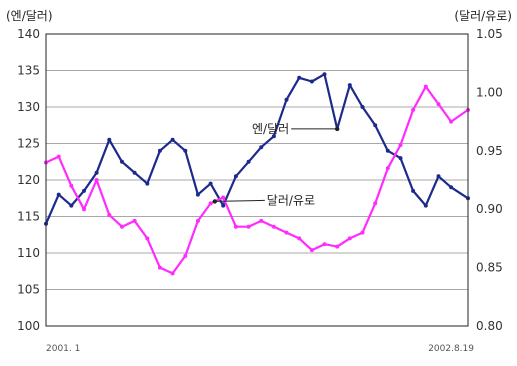  Describe the element at coordinates (28, 217) in the screenshot. I see `left-tick-label: 115` at that location.